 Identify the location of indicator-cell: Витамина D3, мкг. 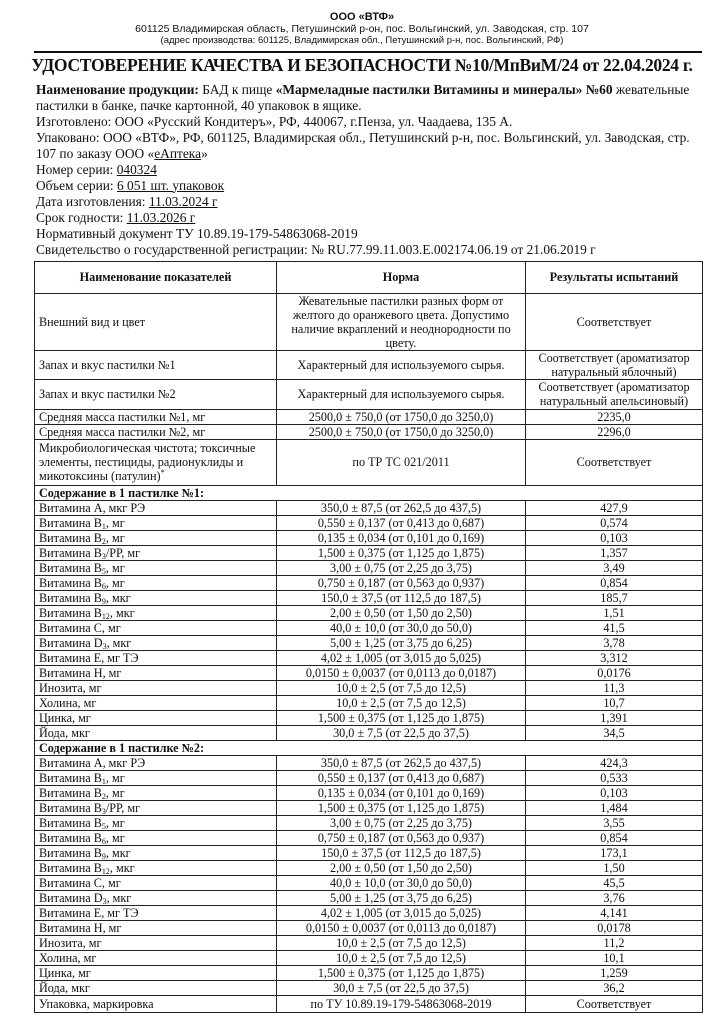
(155, 897).